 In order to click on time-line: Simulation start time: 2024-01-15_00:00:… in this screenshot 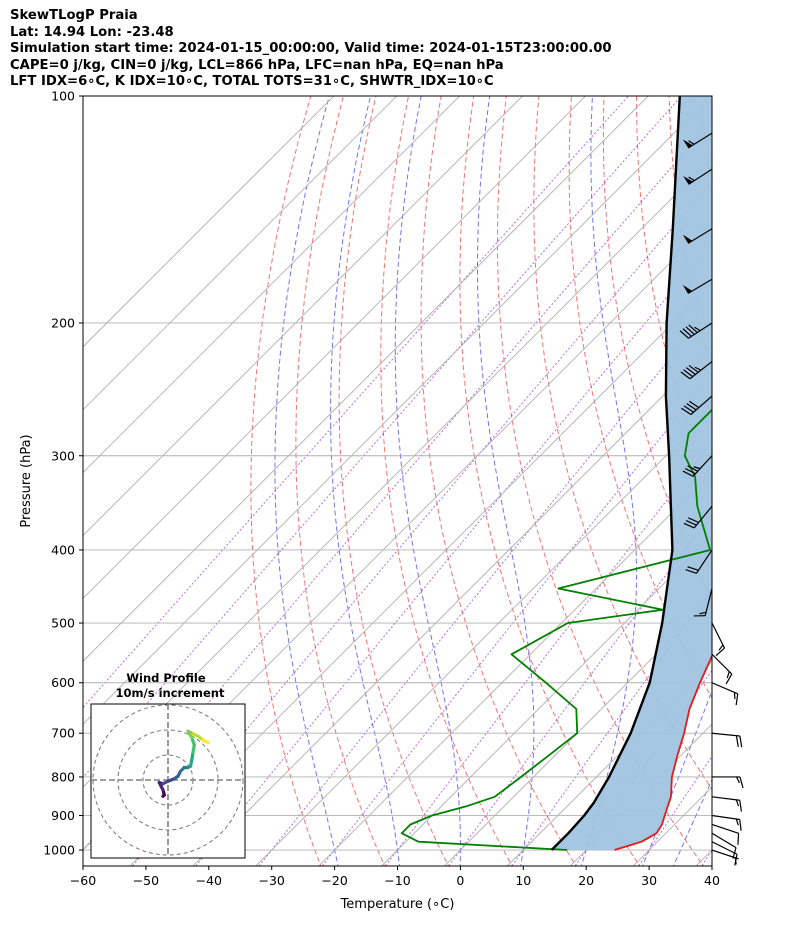, I will do `click(311, 49)`.